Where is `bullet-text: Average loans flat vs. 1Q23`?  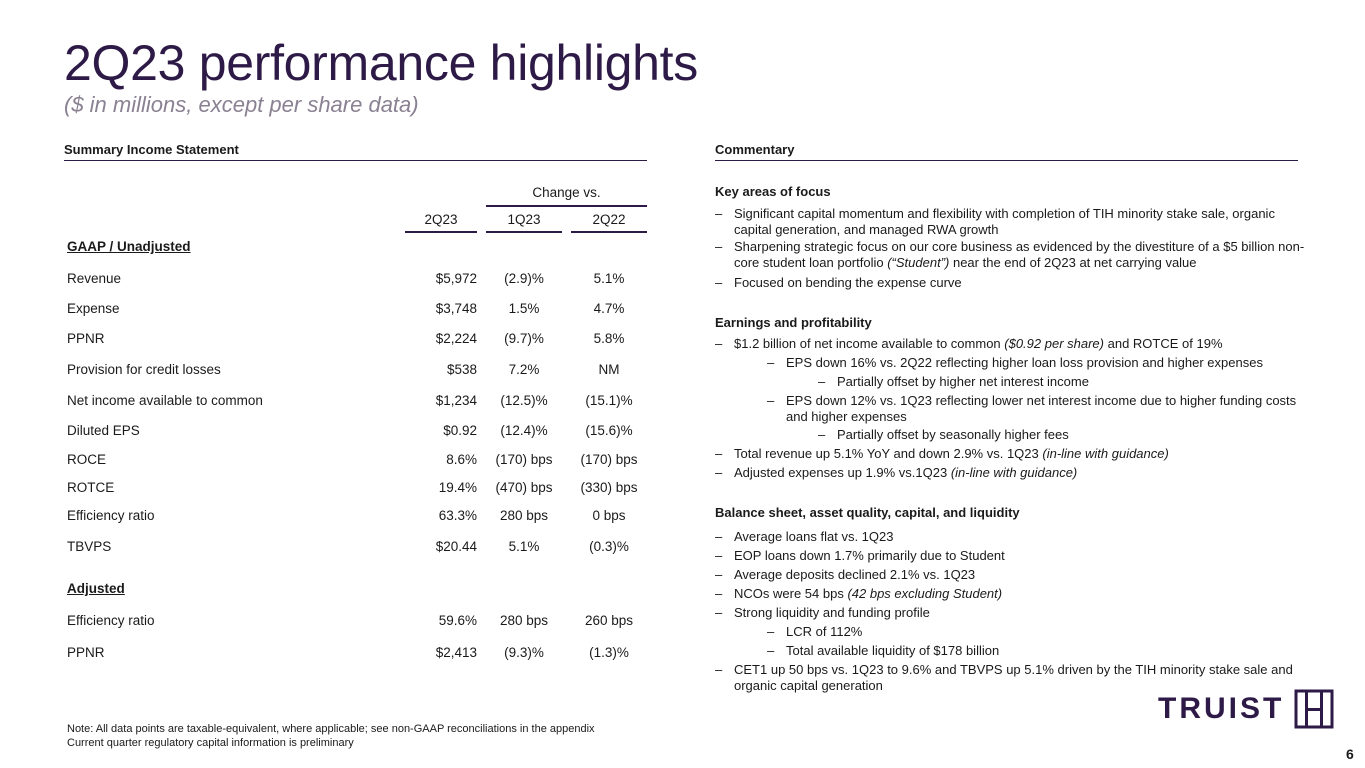 bullet-text: Average loans flat vs. 1Q23 is located at coordinates (814, 536).